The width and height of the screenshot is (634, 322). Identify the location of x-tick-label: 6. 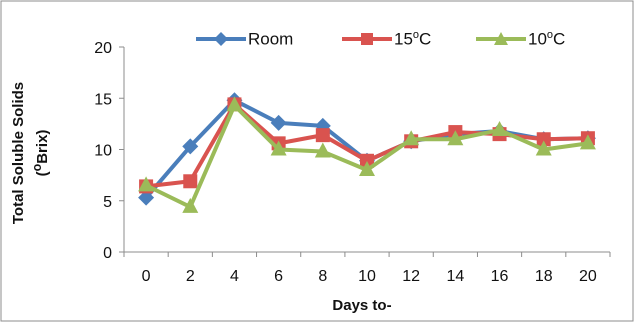
(278, 276).